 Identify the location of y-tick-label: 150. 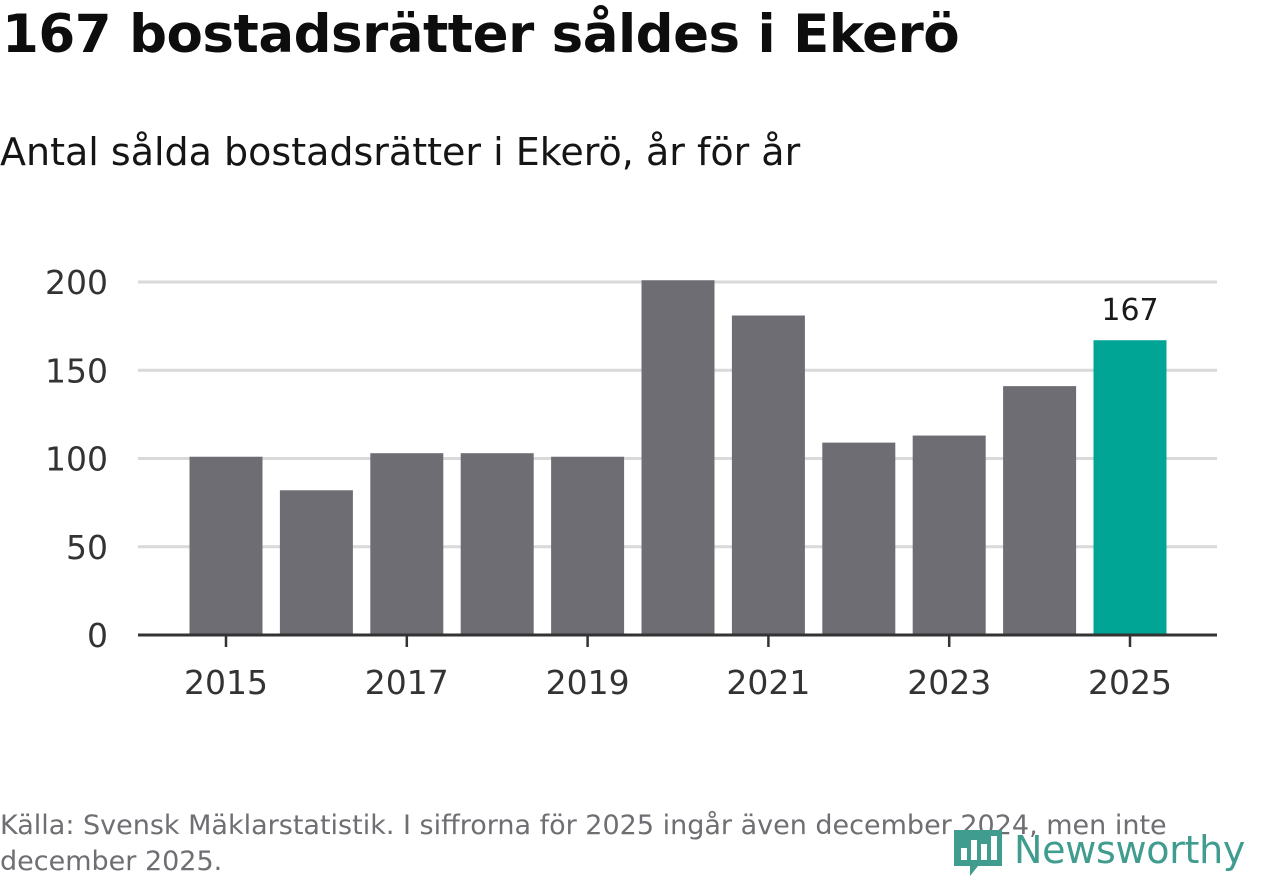
(76, 370).